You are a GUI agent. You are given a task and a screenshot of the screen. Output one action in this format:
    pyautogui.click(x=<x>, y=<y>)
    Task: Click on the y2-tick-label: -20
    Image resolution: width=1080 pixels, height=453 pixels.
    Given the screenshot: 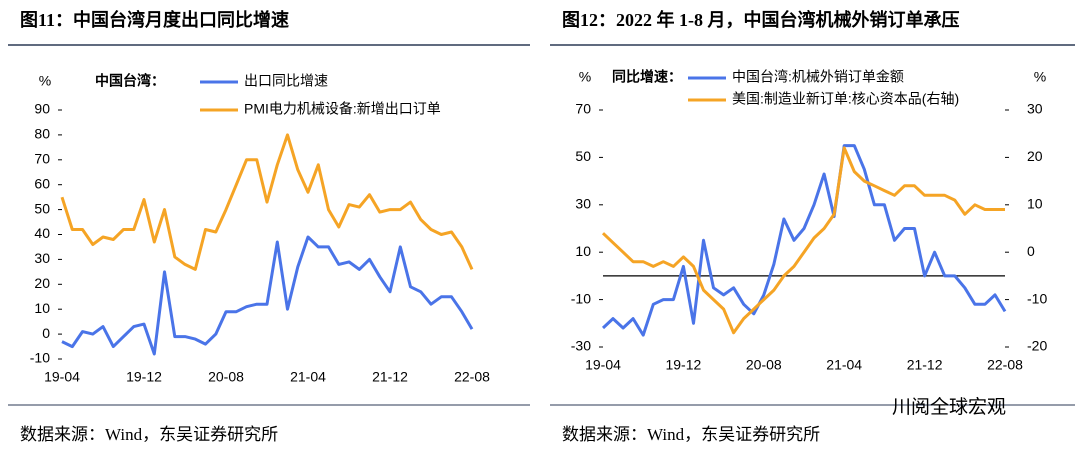 What is the action you would take?
    pyautogui.click(x=1037, y=346)
    